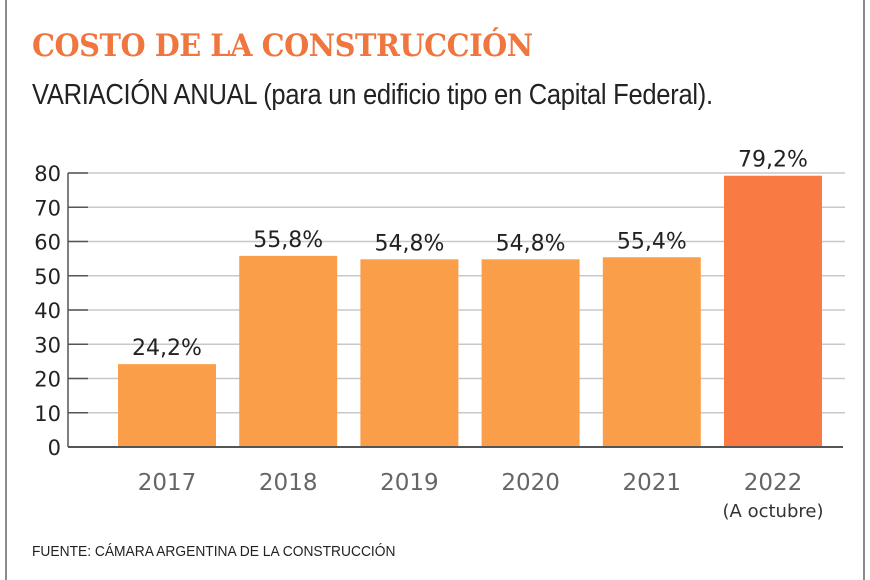  What do you see at coordinates (167, 405) in the screenshot?
I see `bar-2017` at bounding box center [167, 405].